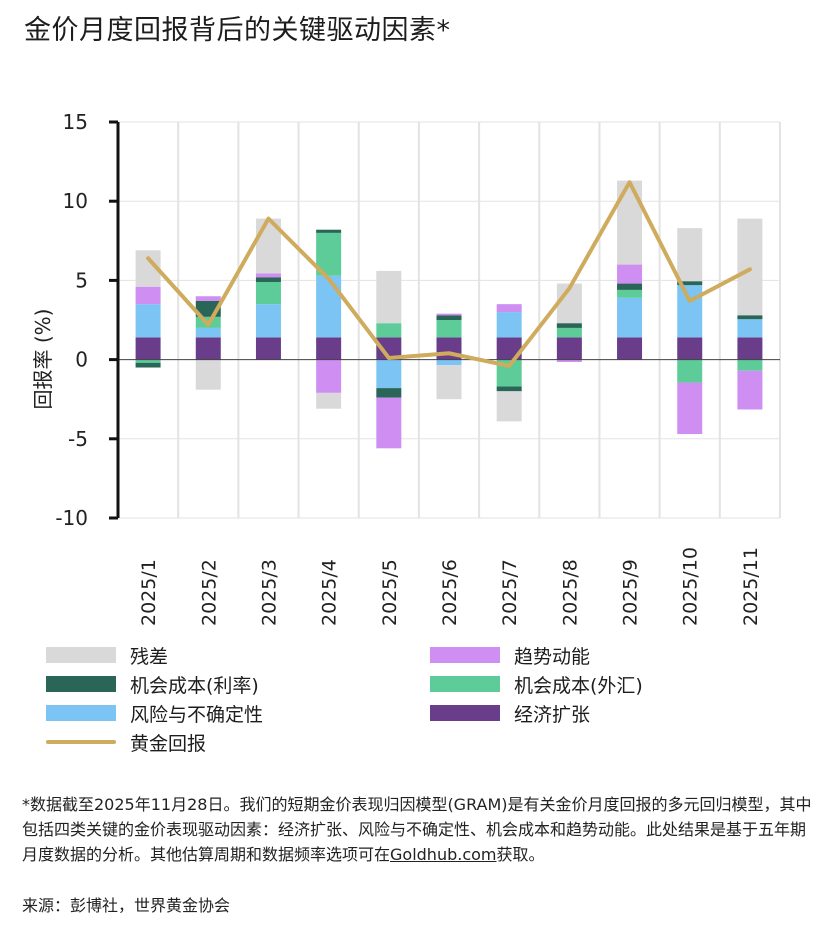  I want to click on x-tick-label: 2025/2, so click(209, 592).